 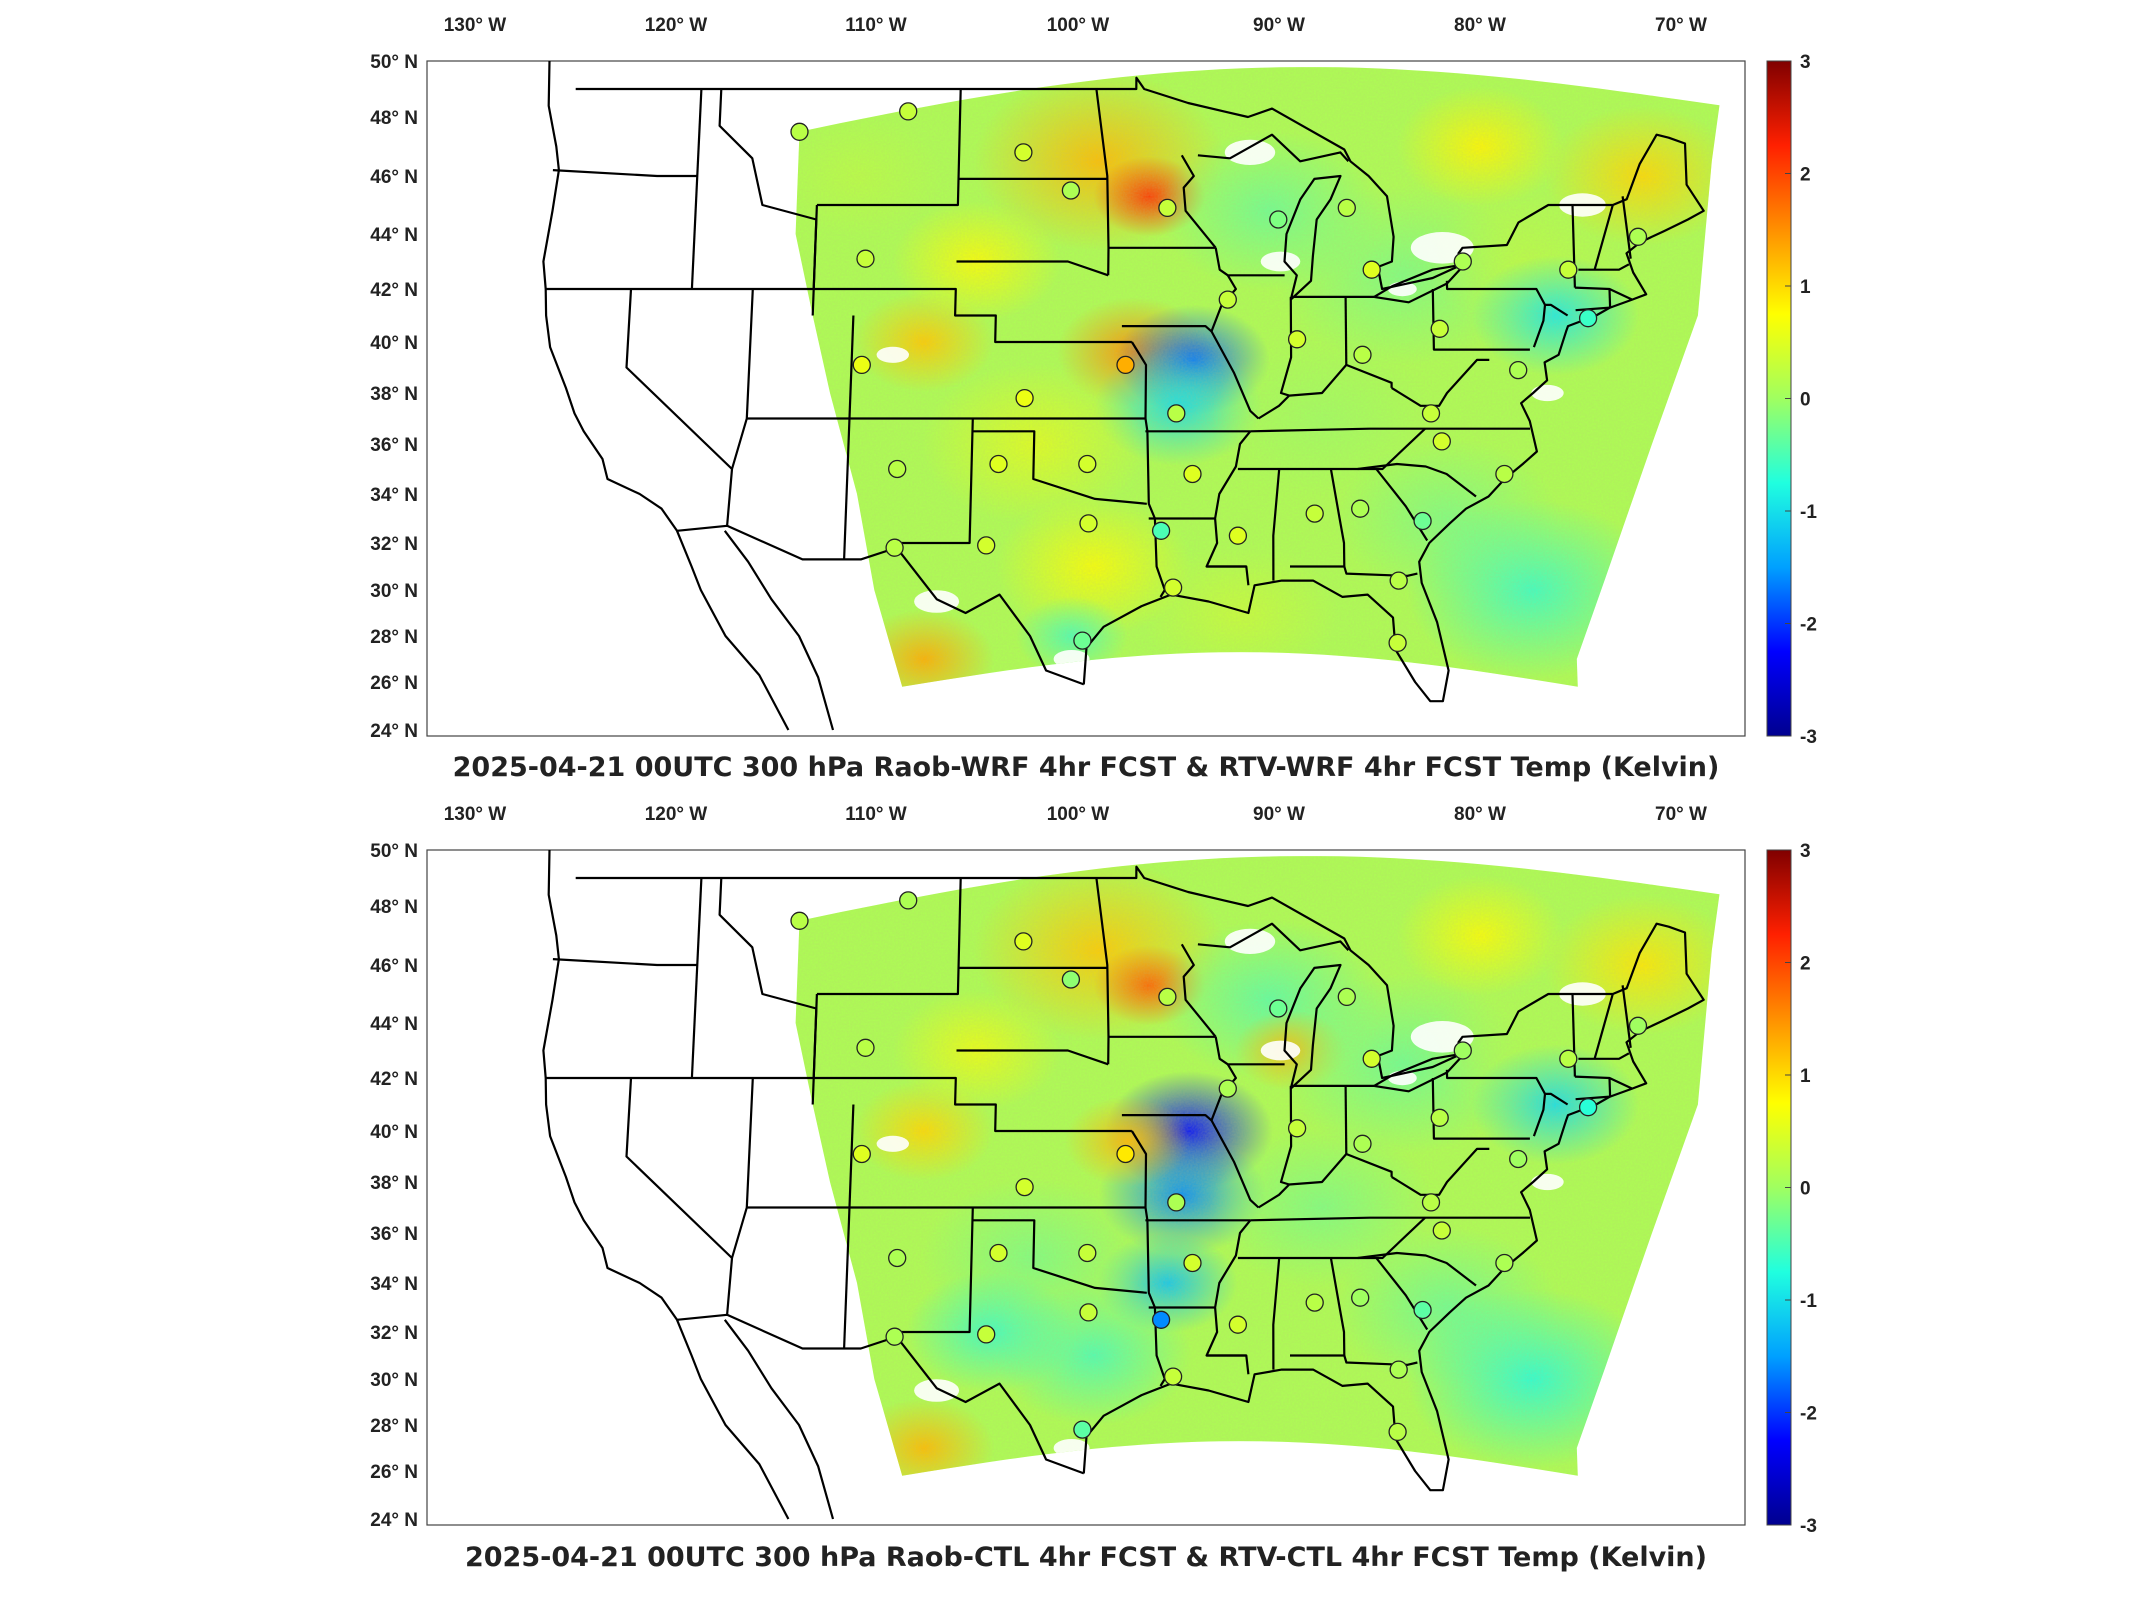 I want to click on colorbar-tick-label: 0, so click(x=1805, y=400).